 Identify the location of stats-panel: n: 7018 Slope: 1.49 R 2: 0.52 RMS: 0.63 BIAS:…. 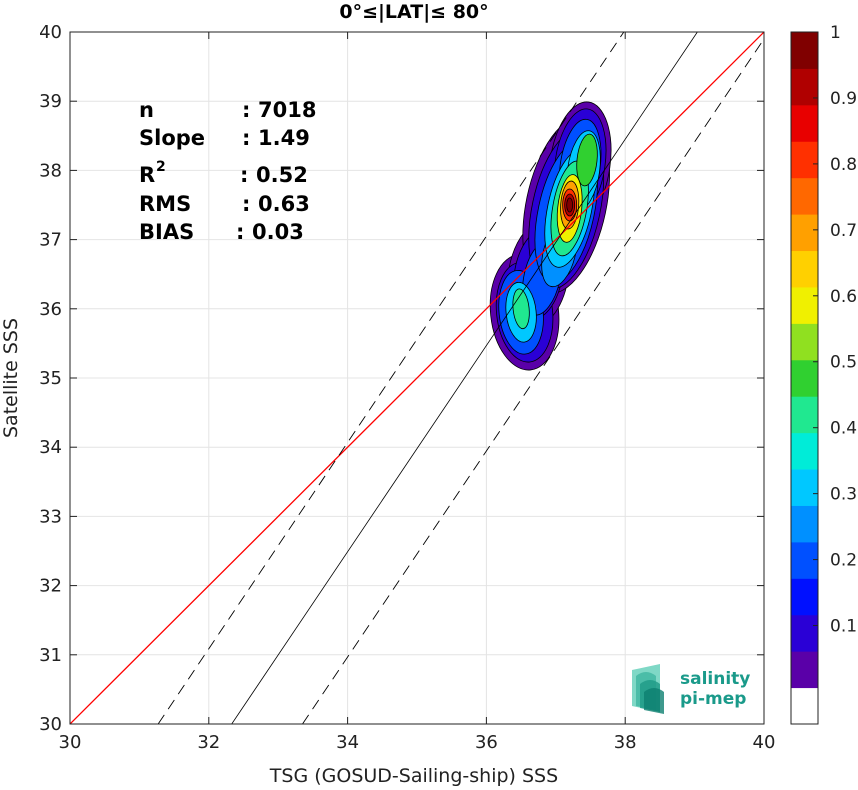
(227, 171).